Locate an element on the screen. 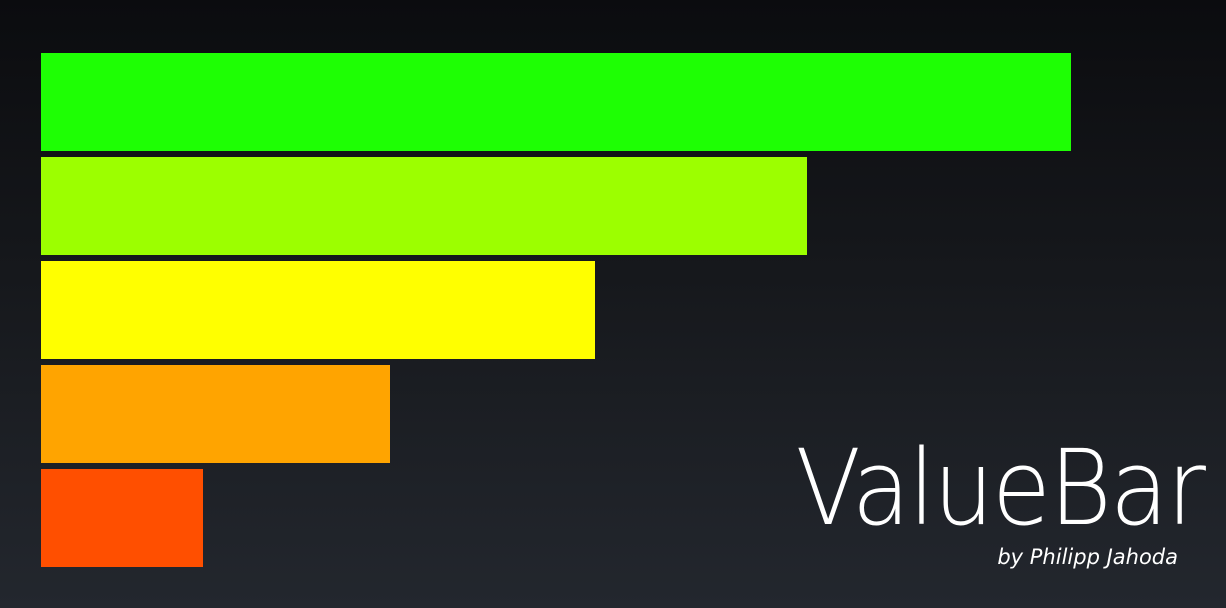 The image size is (1226, 608). title-block: ValueBar by Philipp Jahoda is located at coordinates (982, 498).